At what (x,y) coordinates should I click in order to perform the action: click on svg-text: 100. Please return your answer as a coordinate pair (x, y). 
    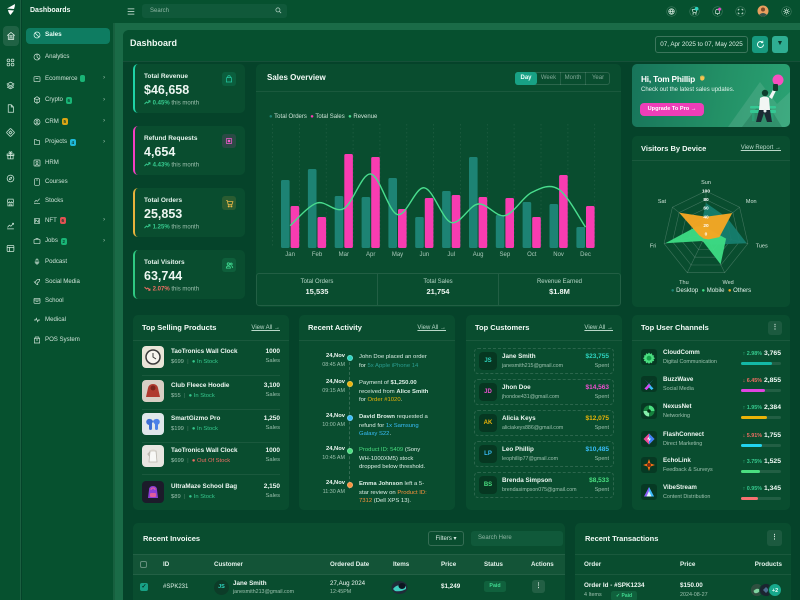
    Looking at the image, I should click on (706, 192).